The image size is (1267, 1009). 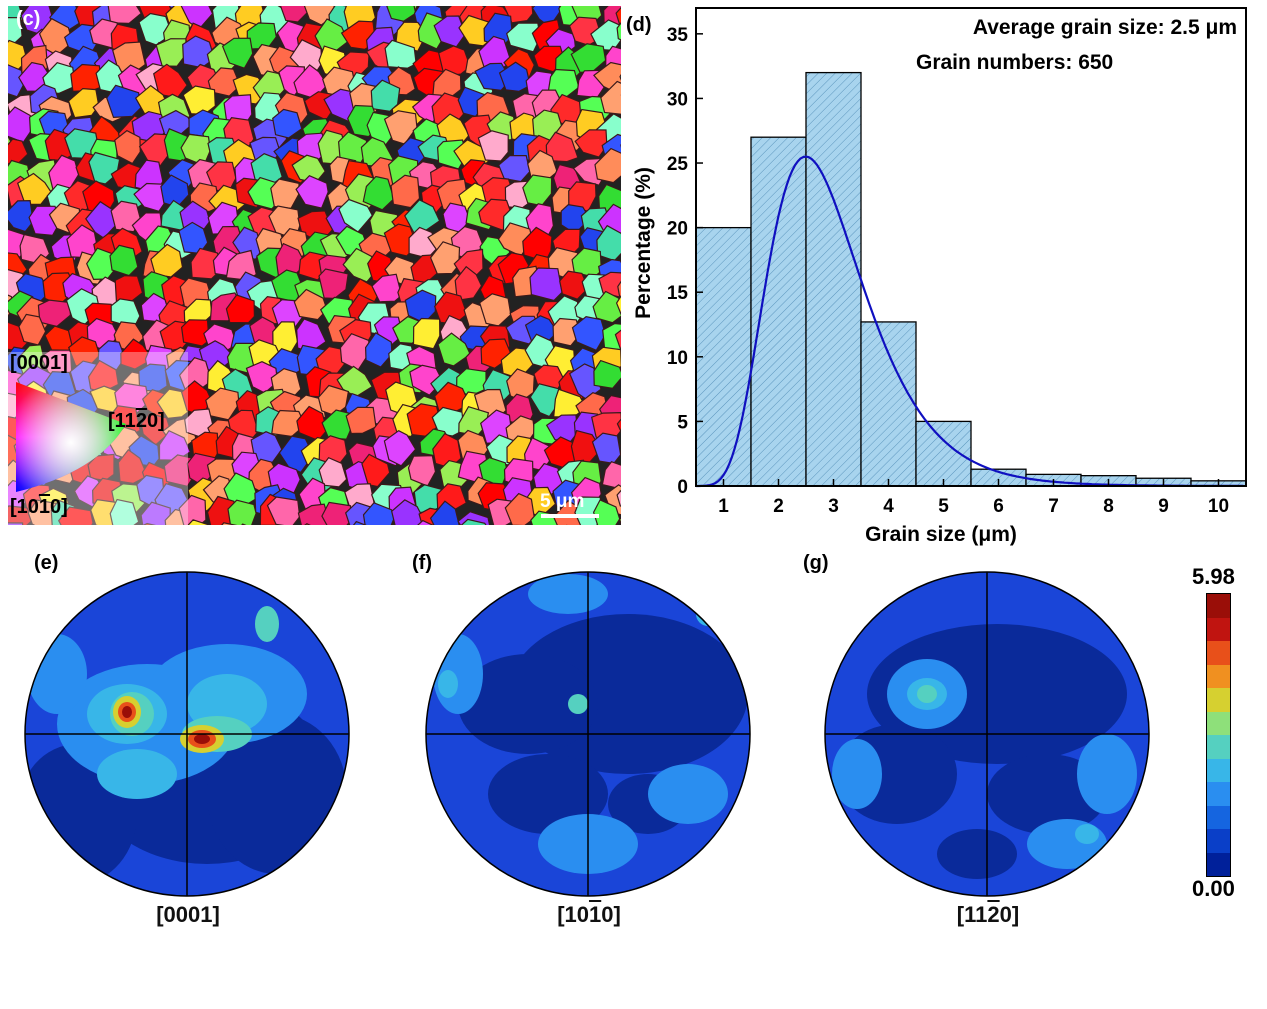 I want to click on pole-figure-caption-g: [1120], so click(x=988, y=915).